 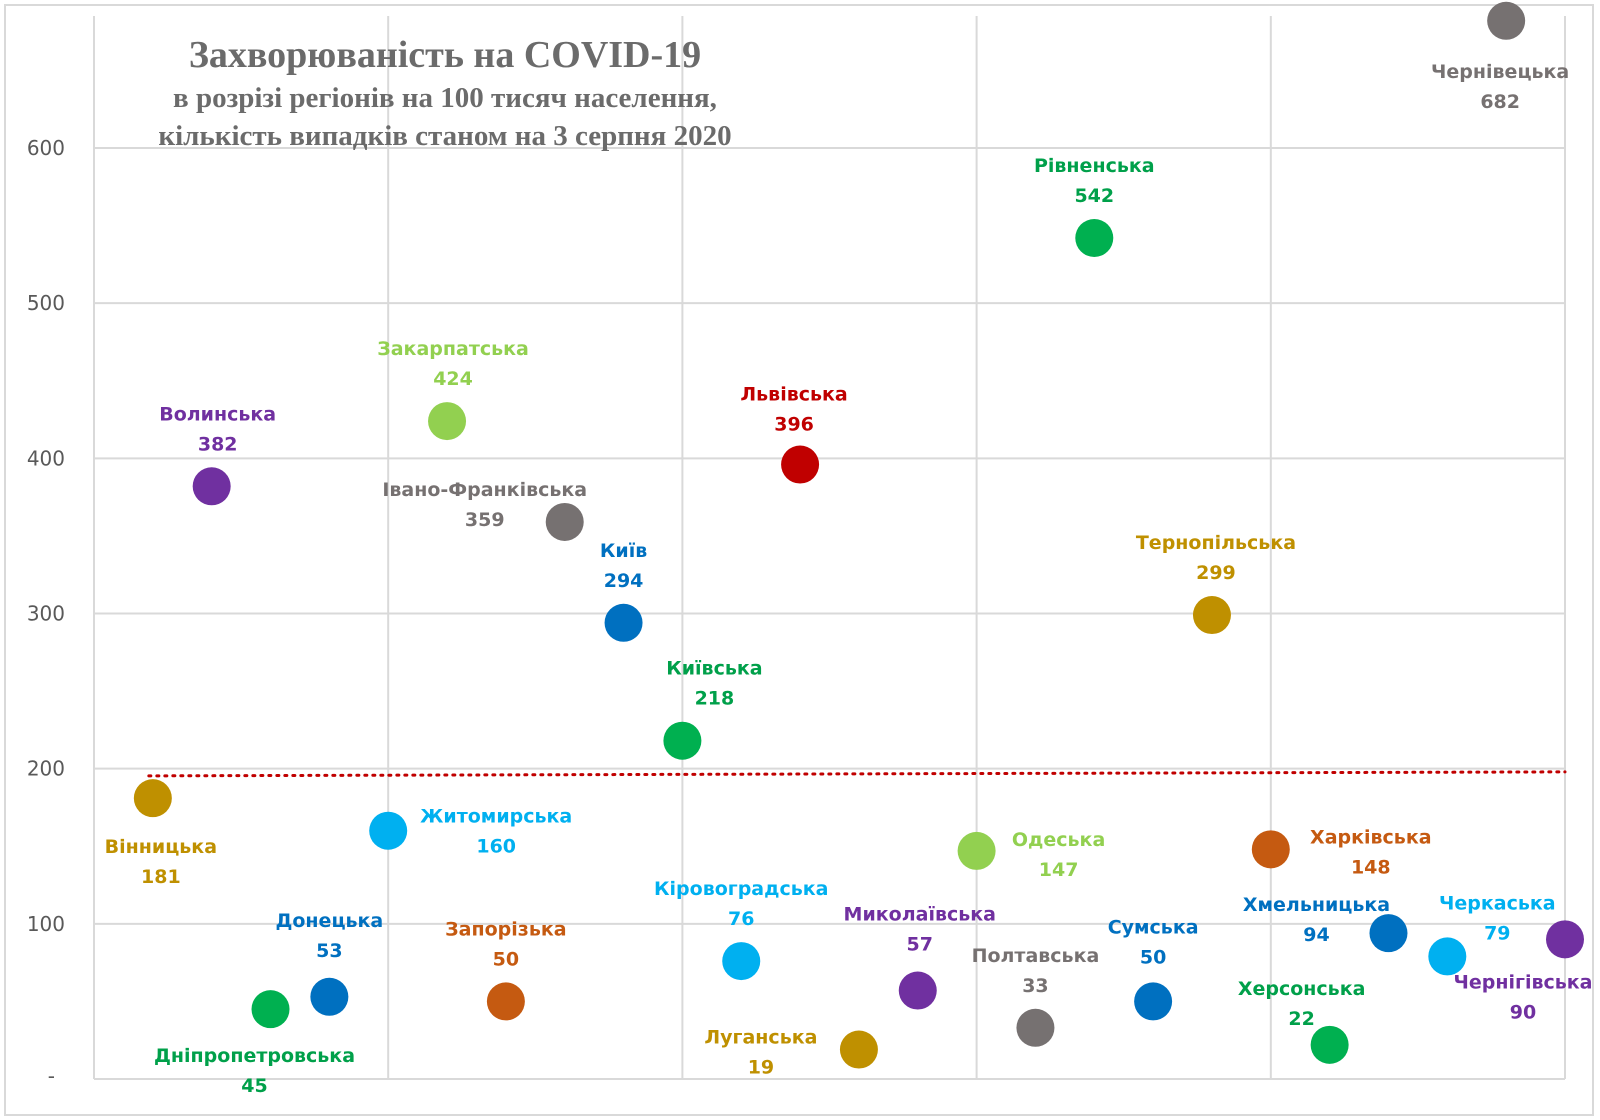 I want to click on data-label: Донецька 53, so click(x=329, y=936).